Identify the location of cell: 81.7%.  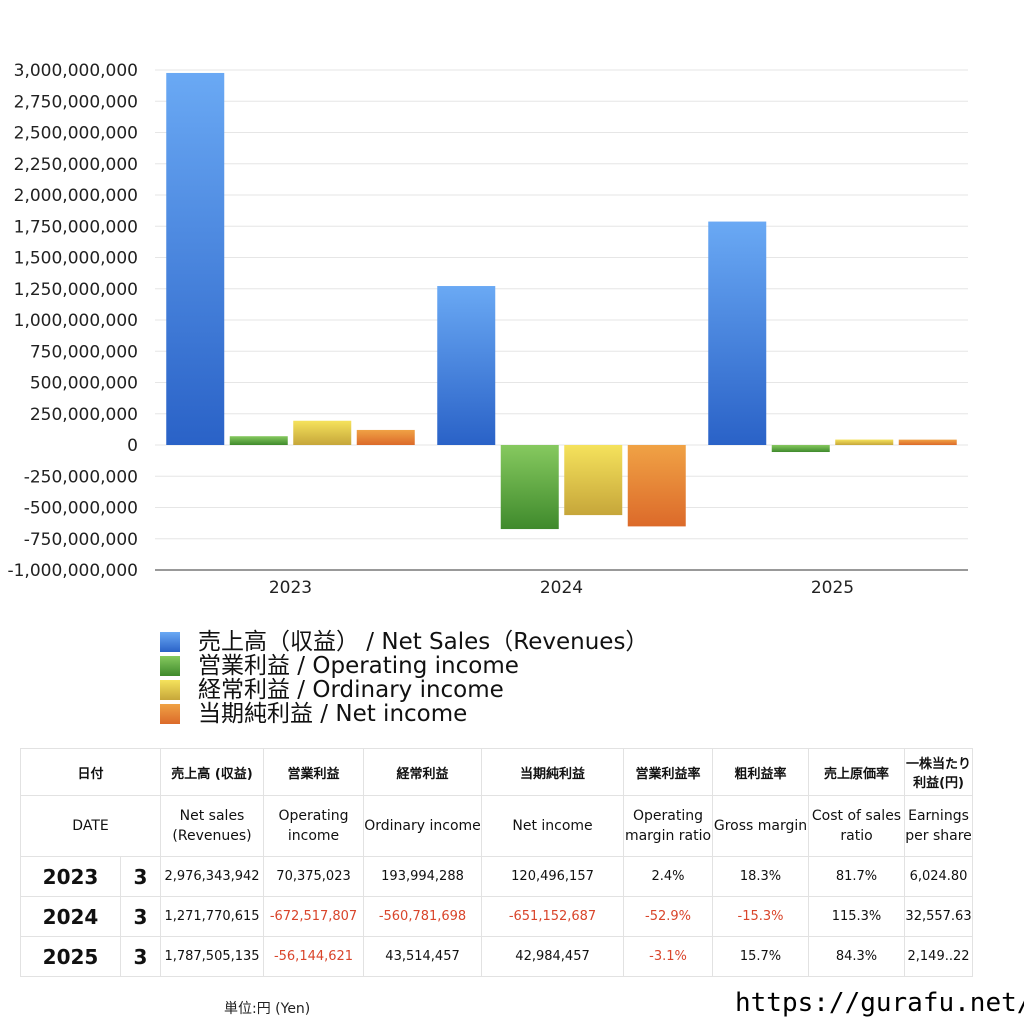
(857, 876).